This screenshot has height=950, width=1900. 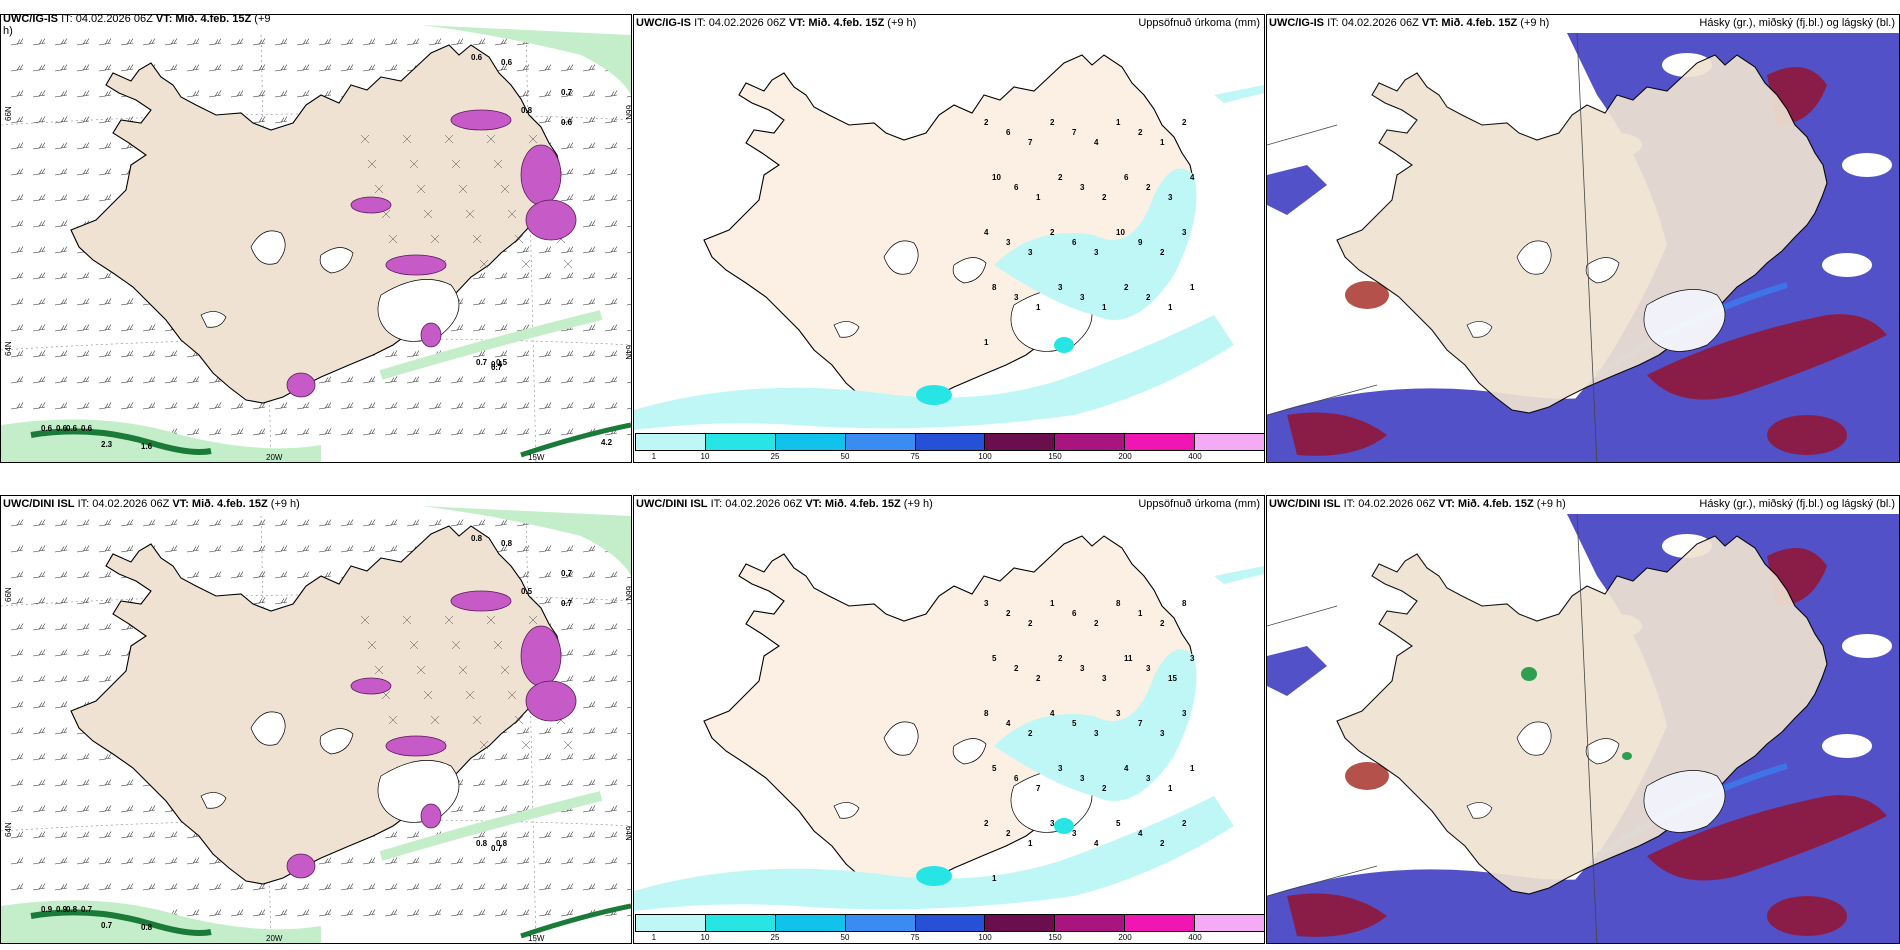 I want to click on precip-value: 3, so click(x=1148, y=778).